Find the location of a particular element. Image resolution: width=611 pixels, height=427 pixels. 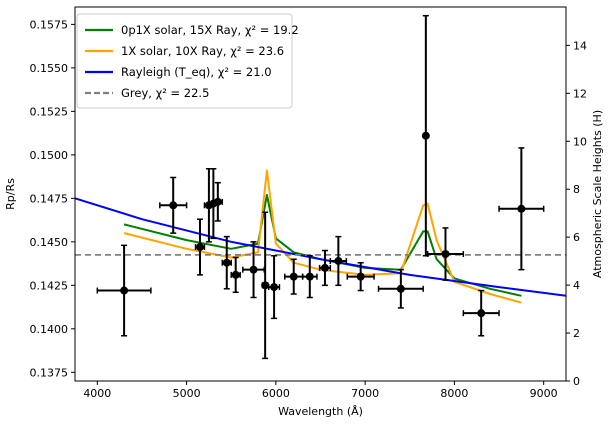

y-right-tick-label: 6 is located at coordinates (576, 237).